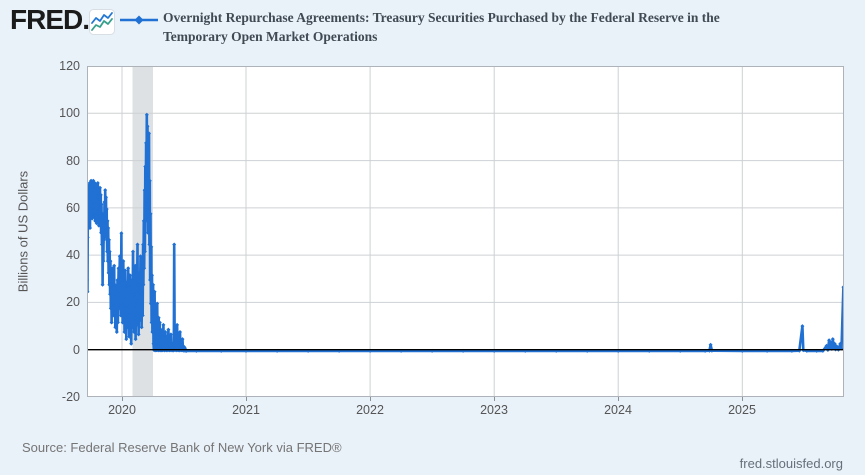 The width and height of the screenshot is (865, 475). Describe the element at coordinates (70, 397) in the screenshot. I see `y-tick-label: -20` at that location.